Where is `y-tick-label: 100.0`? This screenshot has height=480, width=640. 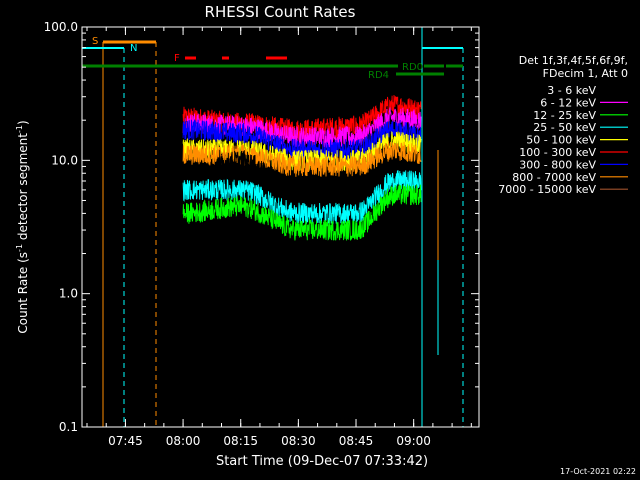
y-tick-label: 100.0 is located at coordinates (61, 27).